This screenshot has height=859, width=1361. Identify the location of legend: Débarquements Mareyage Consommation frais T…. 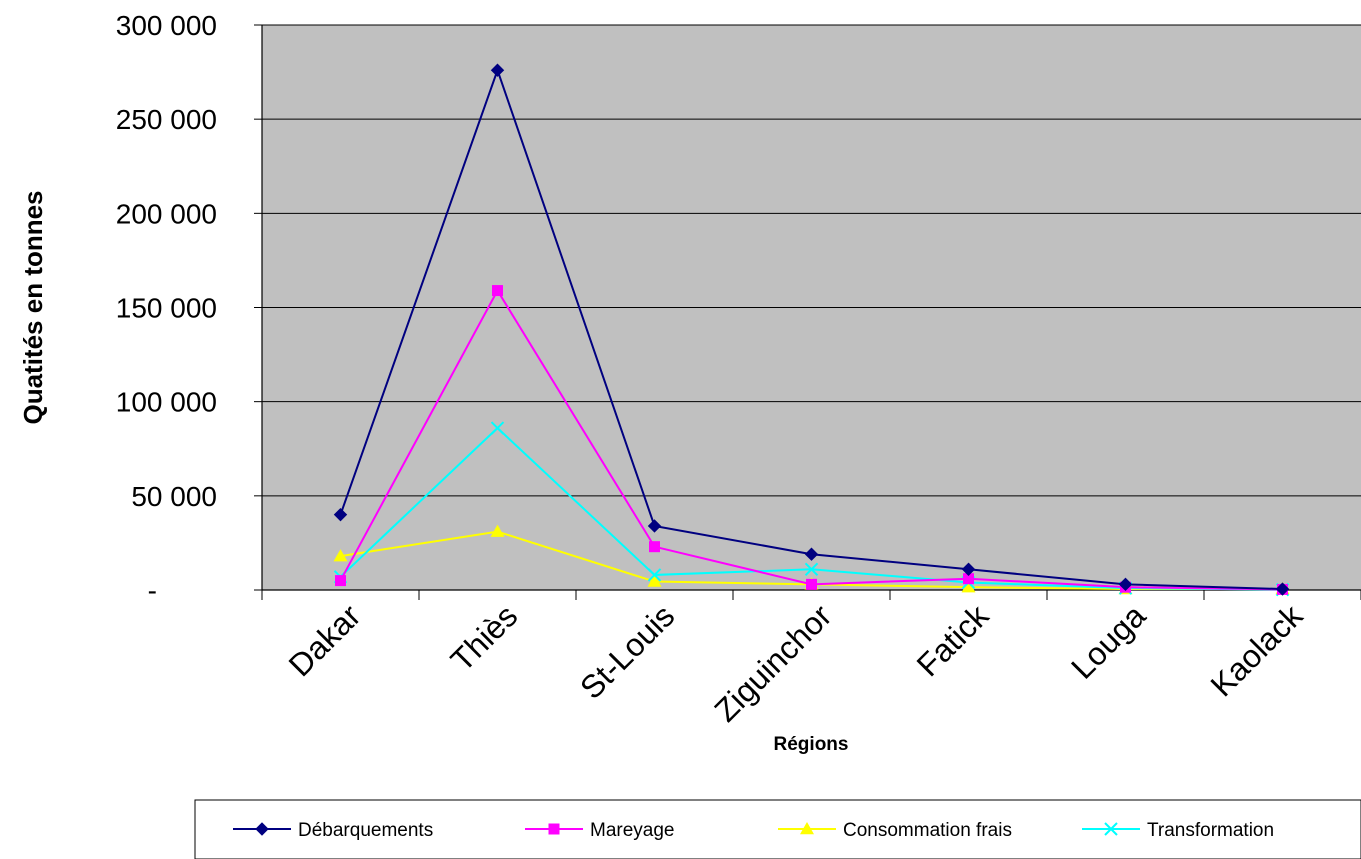
(777, 829).